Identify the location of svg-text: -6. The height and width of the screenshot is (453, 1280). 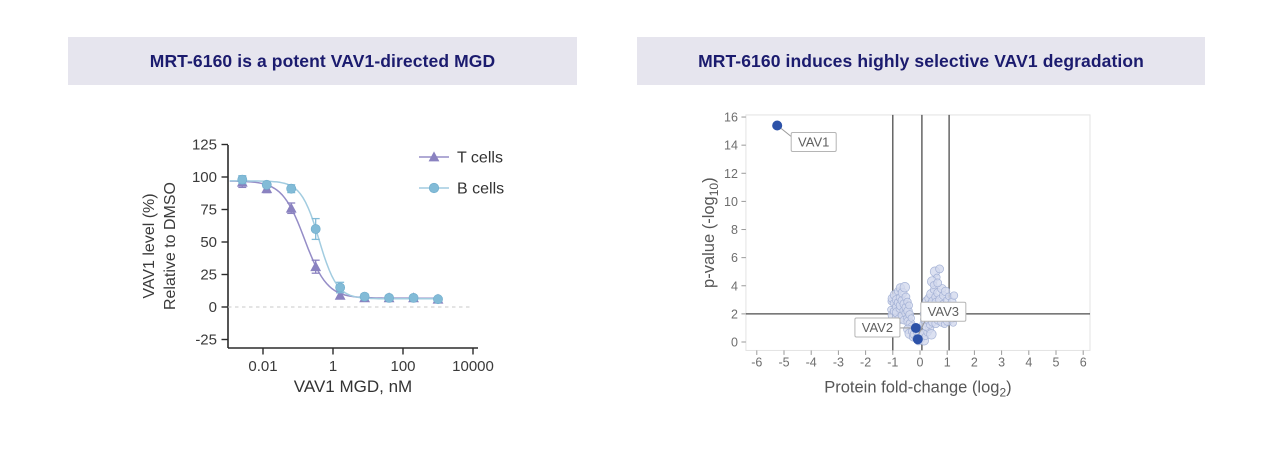
(756, 362).